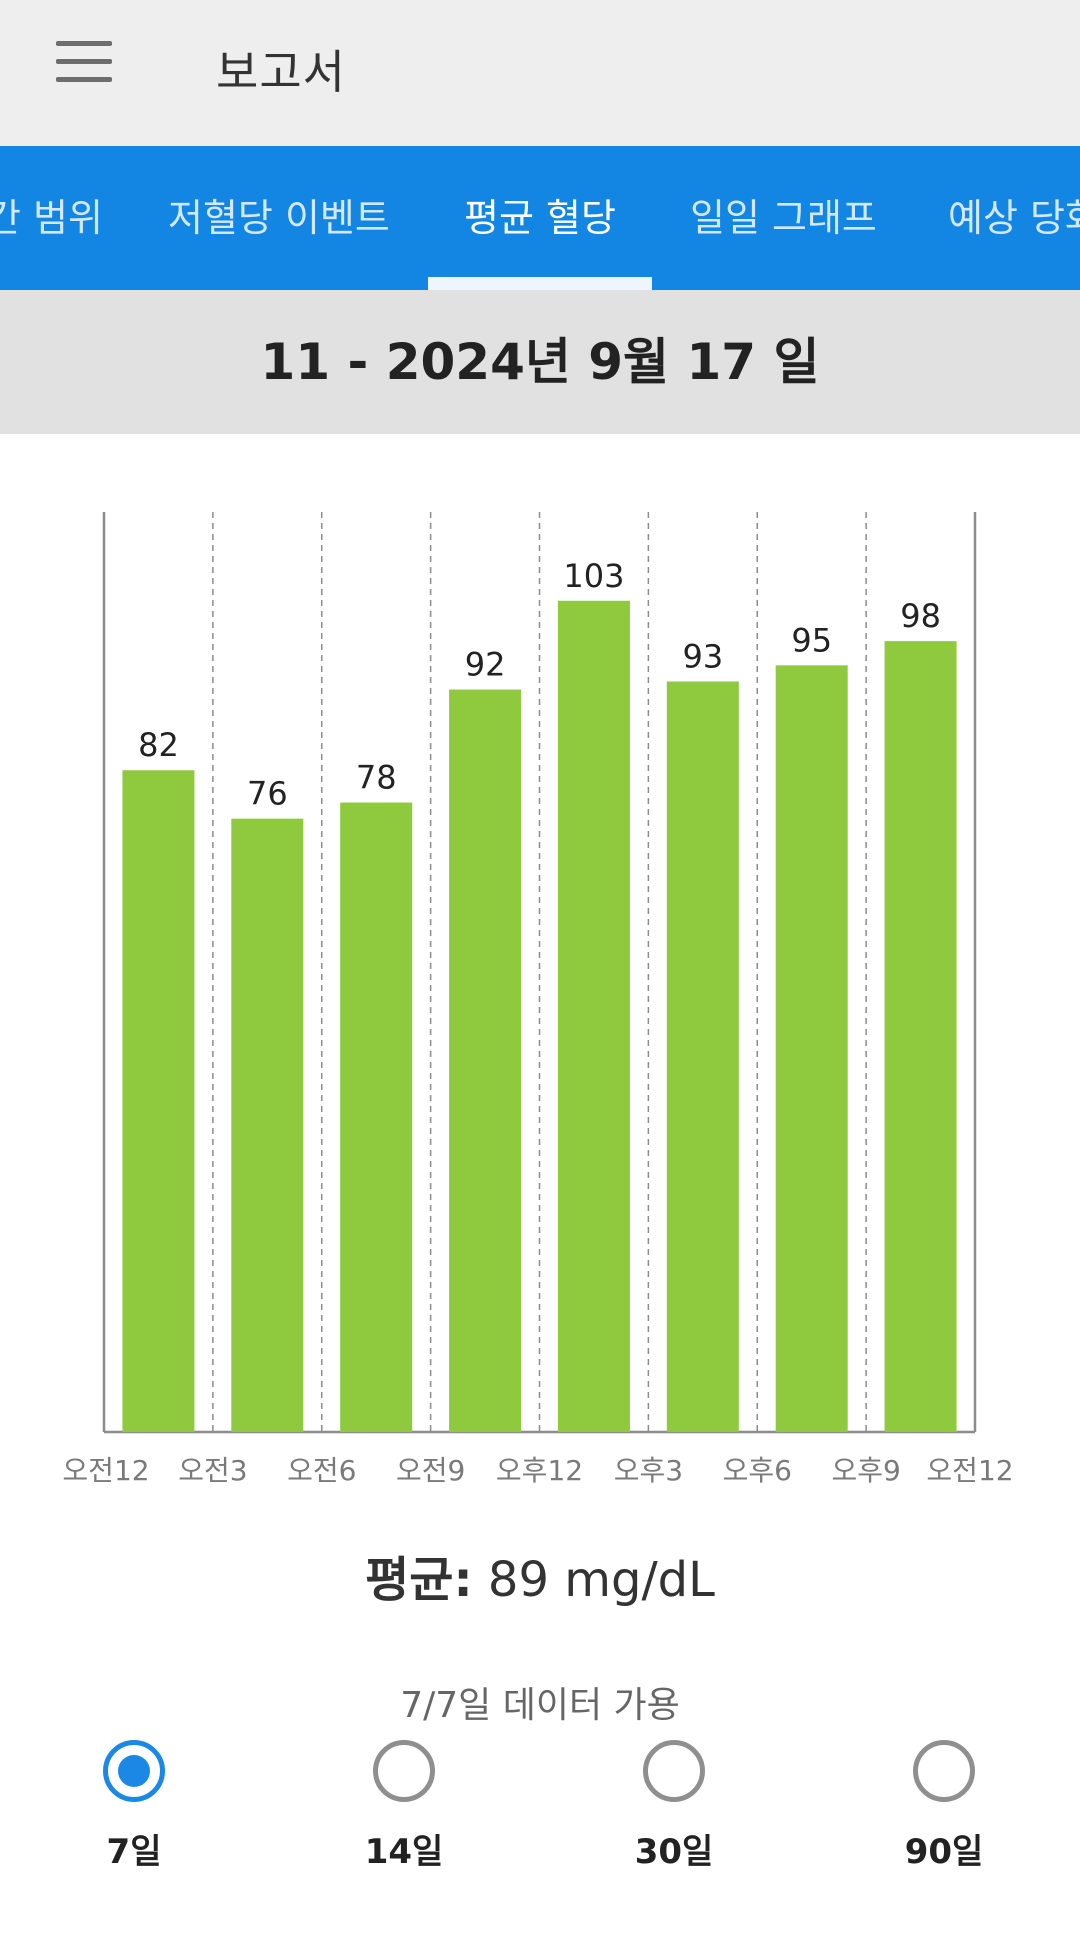 The height and width of the screenshot is (1953, 1080). Describe the element at coordinates (944, 1806) in the screenshot. I see `range-option-90-days: 90일` at that location.